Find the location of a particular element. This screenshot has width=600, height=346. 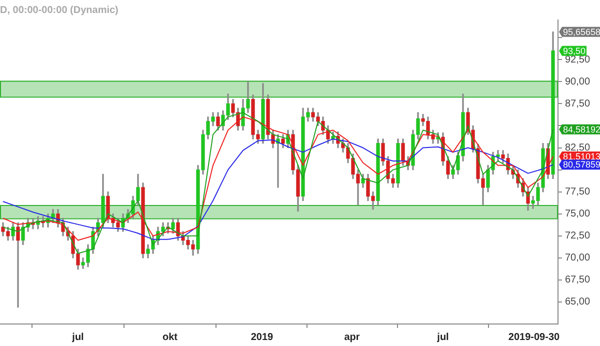

annotation: 93,50 is located at coordinates (574, 51).